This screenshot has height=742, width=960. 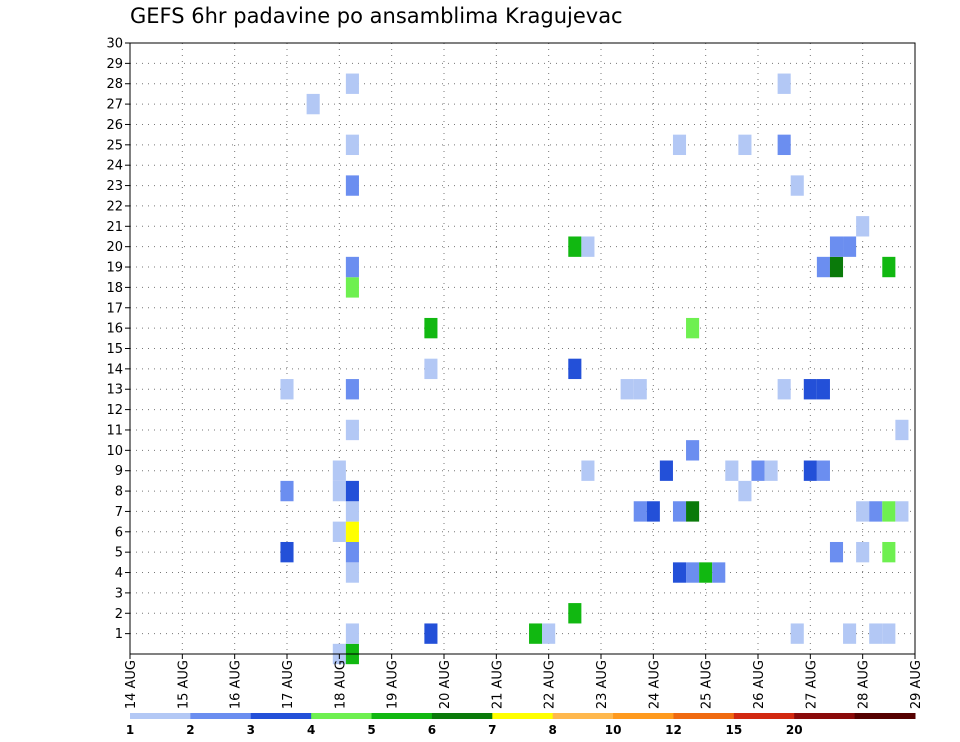 What do you see at coordinates (114, 64) in the screenshot?
I see `y-tick-label: 29` at bounding box center [114, 64].